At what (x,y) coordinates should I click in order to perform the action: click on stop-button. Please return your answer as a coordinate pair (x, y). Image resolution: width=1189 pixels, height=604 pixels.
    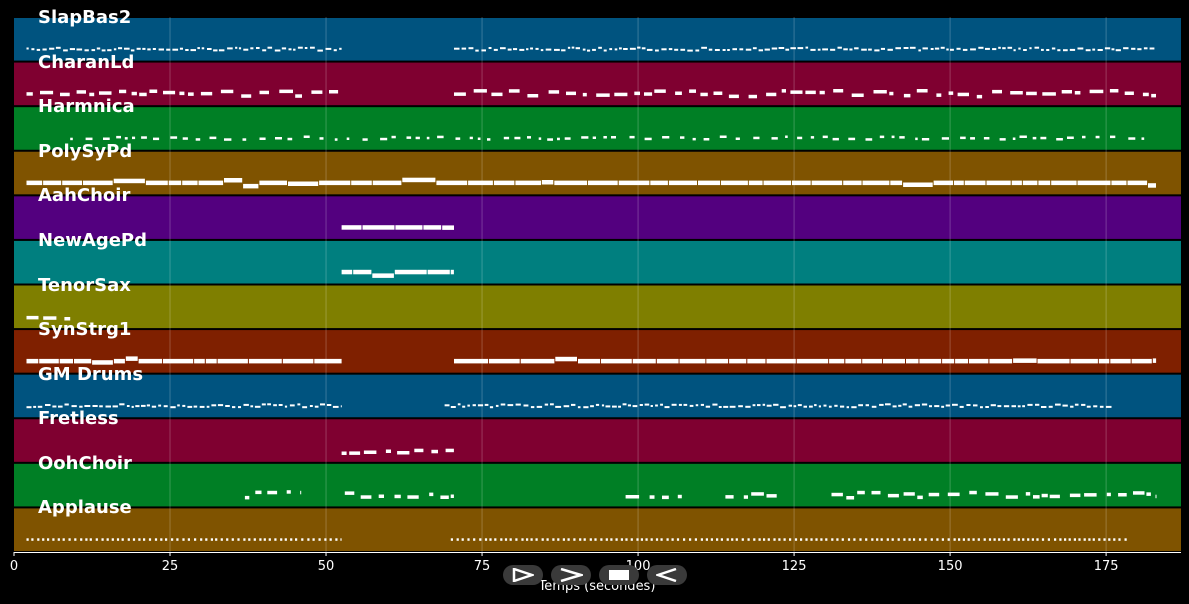
    Looking at the image, I should click on (619, 575).